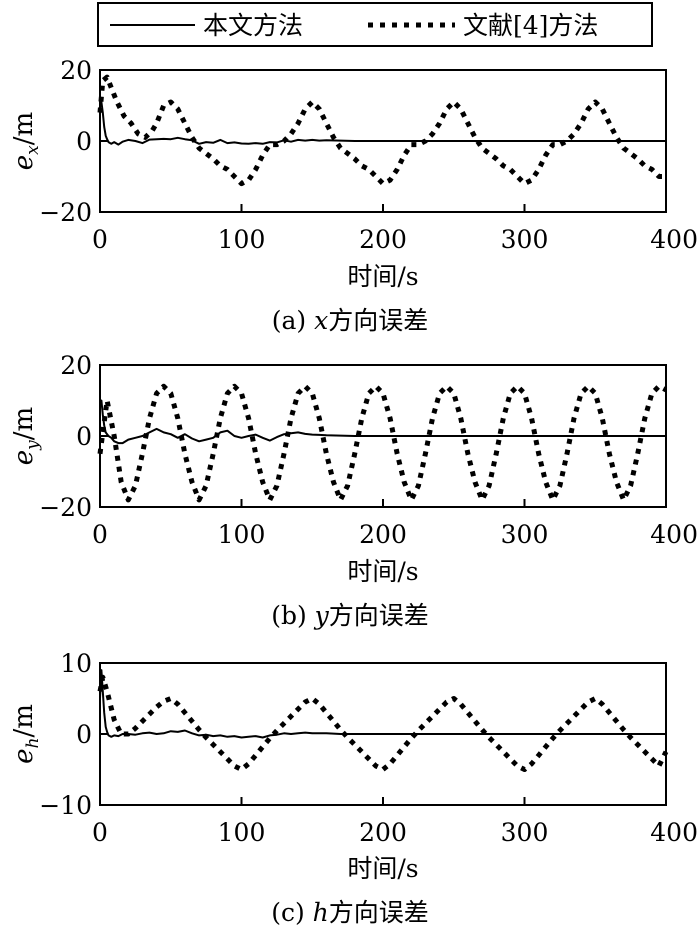 The width and height of the screenshot is (700, 931). I want to click on panel-x-xtick-label: 300, so click(525, 239).